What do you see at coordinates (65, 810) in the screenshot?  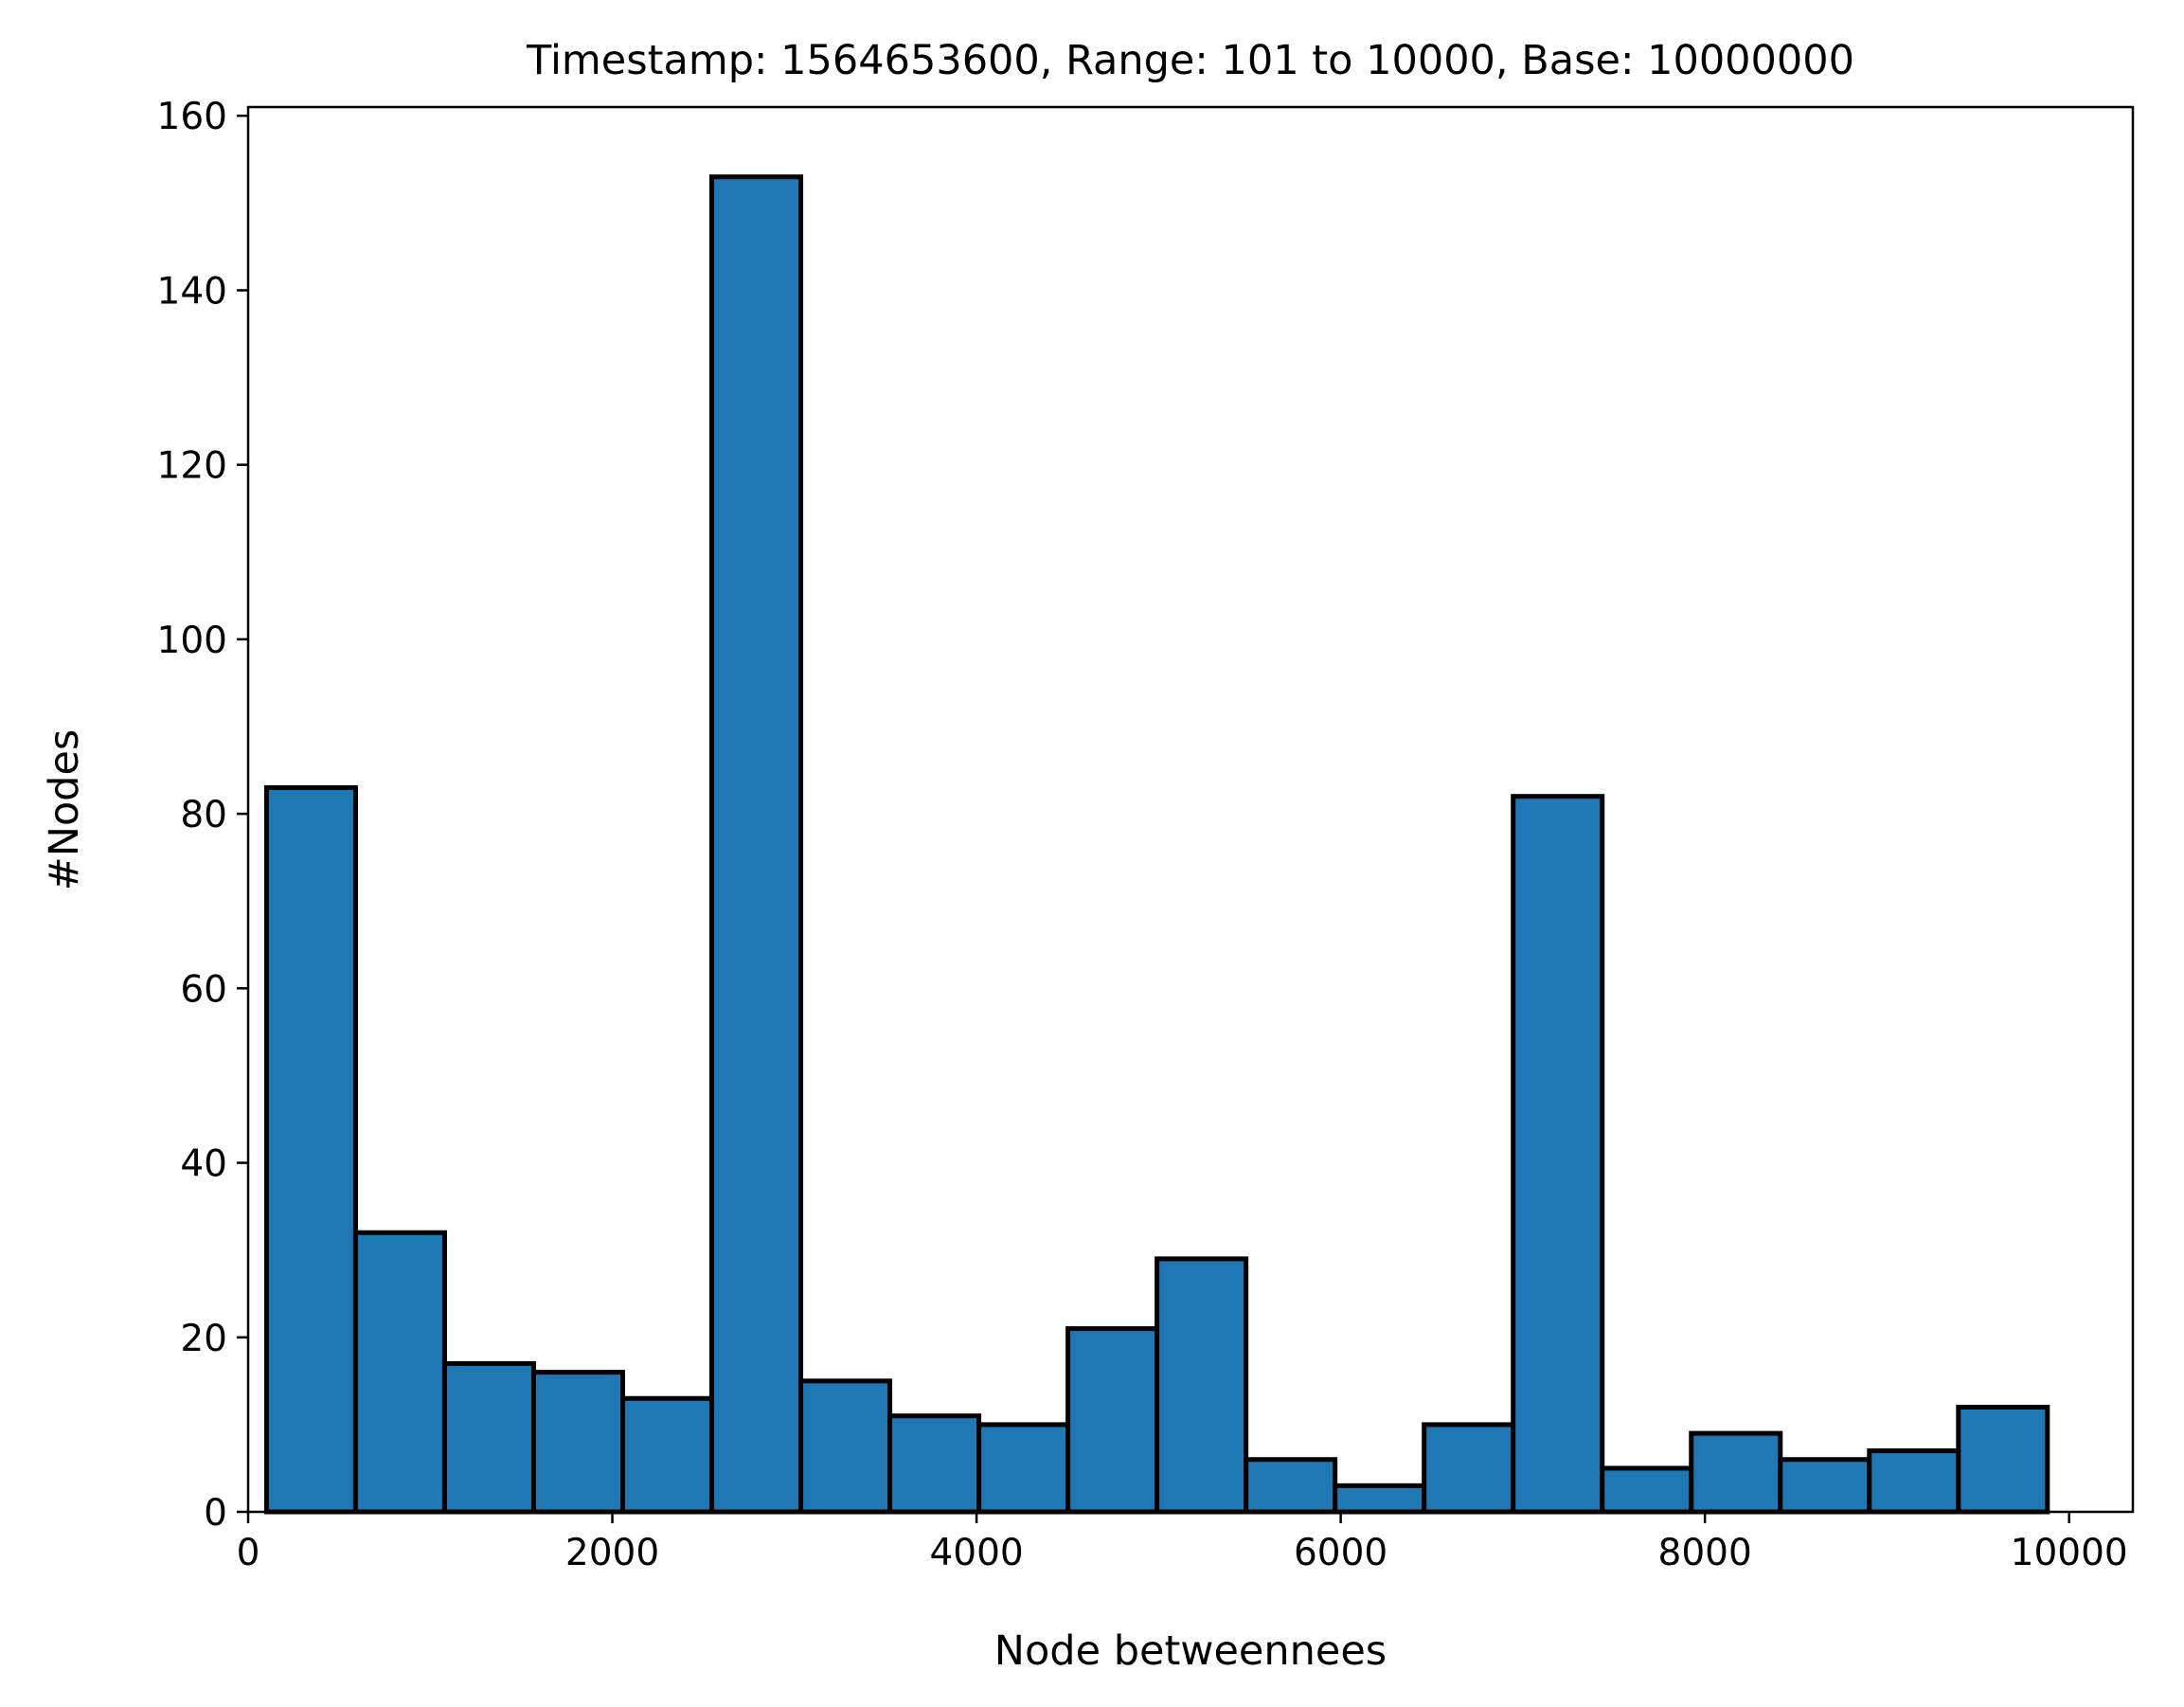 I see `y-axis-title: #Nodes` at bounding box center [65, 810].